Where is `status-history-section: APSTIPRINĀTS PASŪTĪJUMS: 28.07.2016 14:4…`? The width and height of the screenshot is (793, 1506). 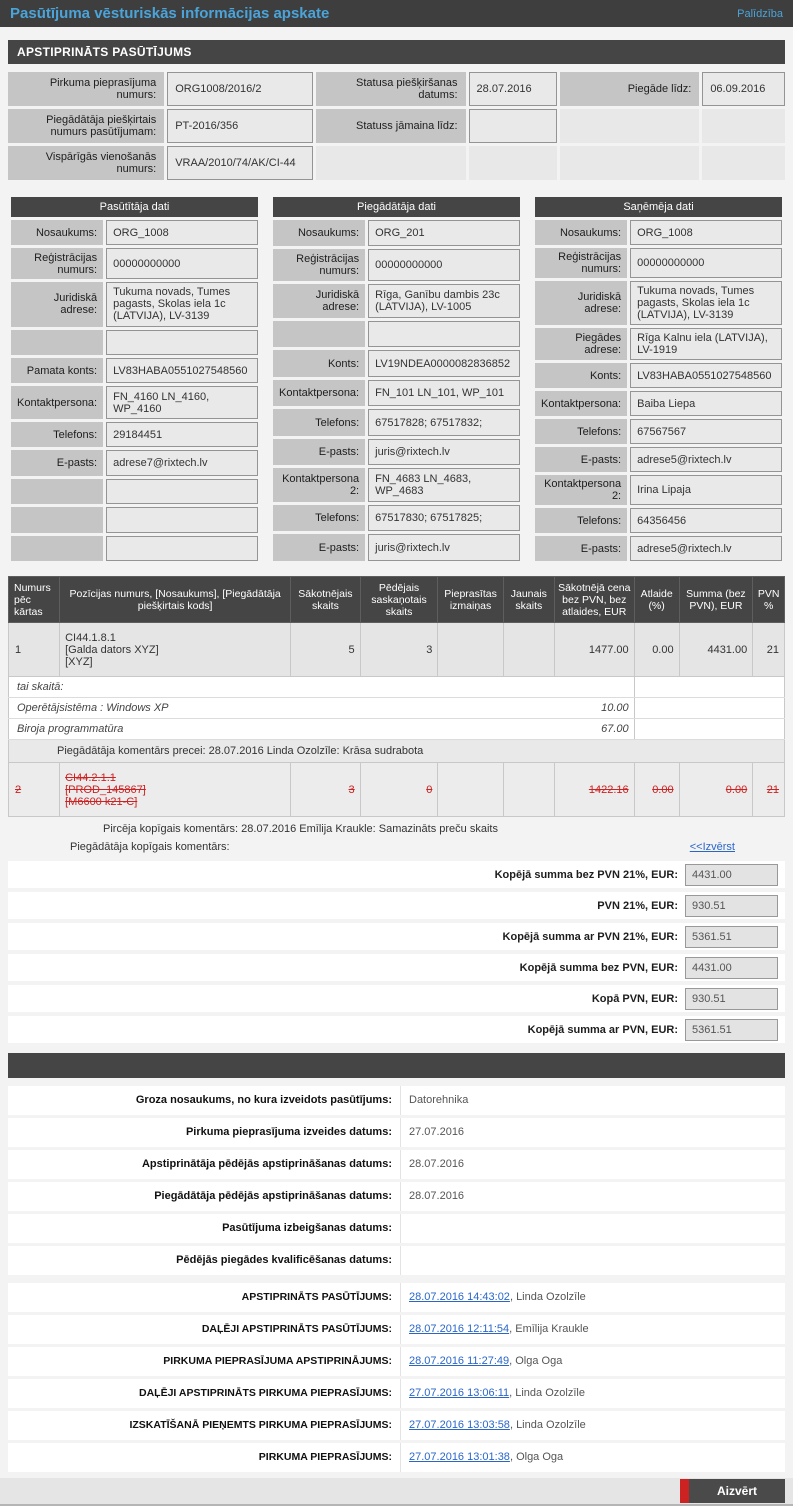 status-history-section: APSTIPRINĀTS PASŪTĪJUMS: 28.07.2016 14:4… is located at coordinates (396, 1377).